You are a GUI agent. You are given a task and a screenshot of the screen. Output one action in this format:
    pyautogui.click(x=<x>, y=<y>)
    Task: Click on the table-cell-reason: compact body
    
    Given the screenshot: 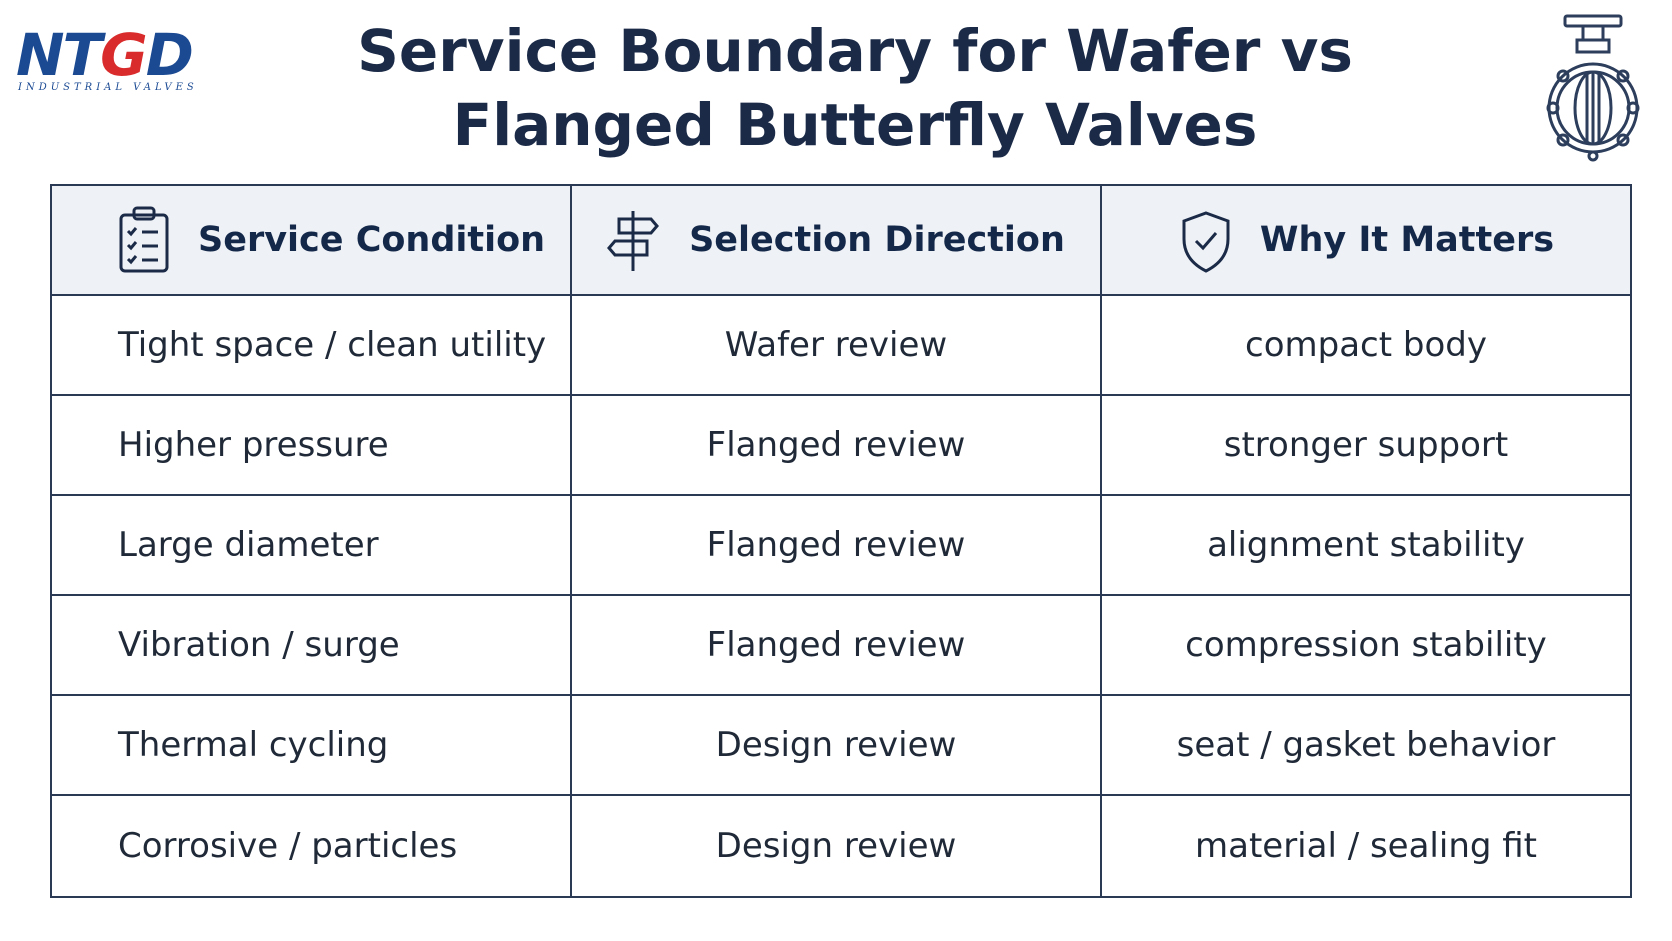 What is the action you would take?
    pyautogui.click(x=1366, y=346)
    